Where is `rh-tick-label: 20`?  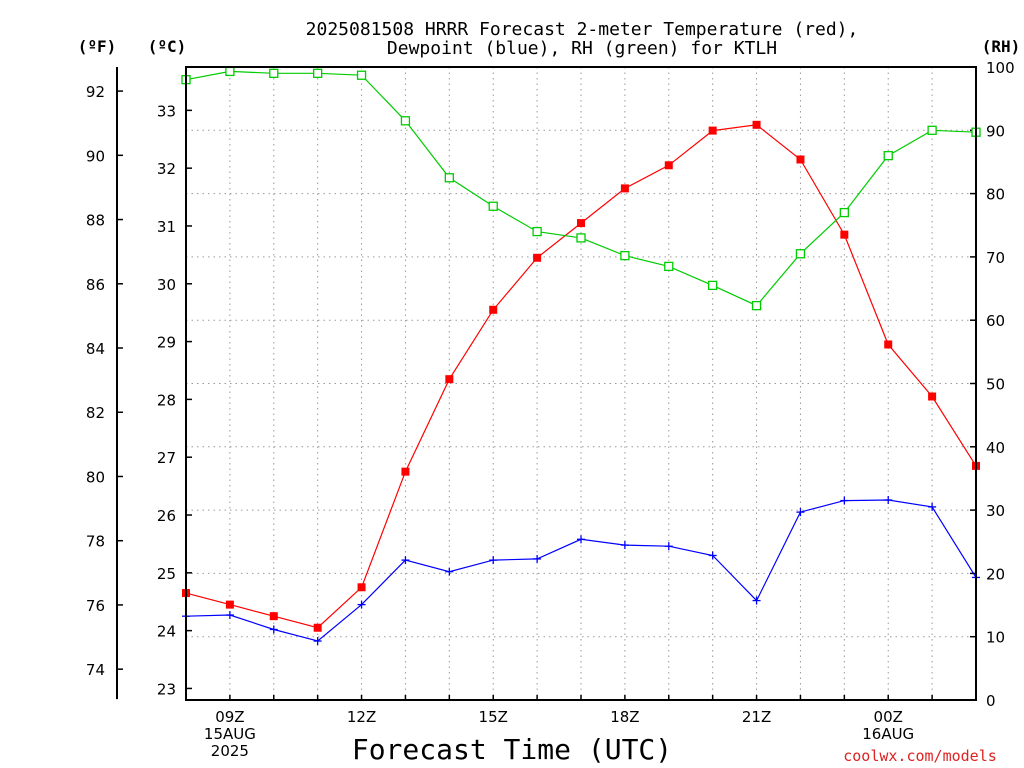
rh-tick-label: 20 is located at coordinates (995, 574).